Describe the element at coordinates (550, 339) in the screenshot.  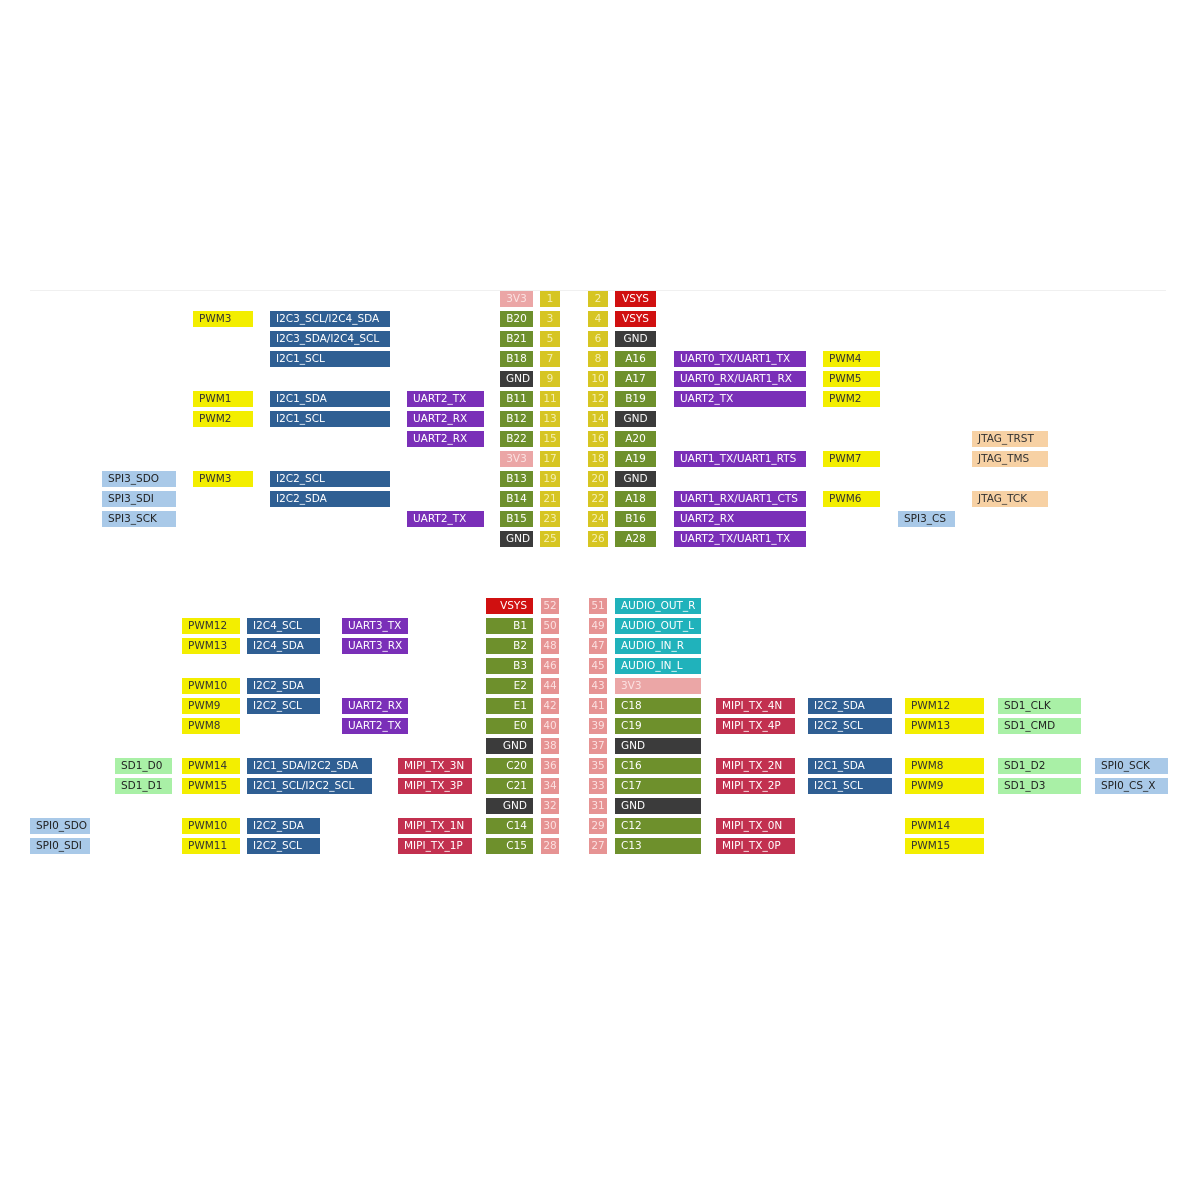
I see `pin-number: 5` at that location.